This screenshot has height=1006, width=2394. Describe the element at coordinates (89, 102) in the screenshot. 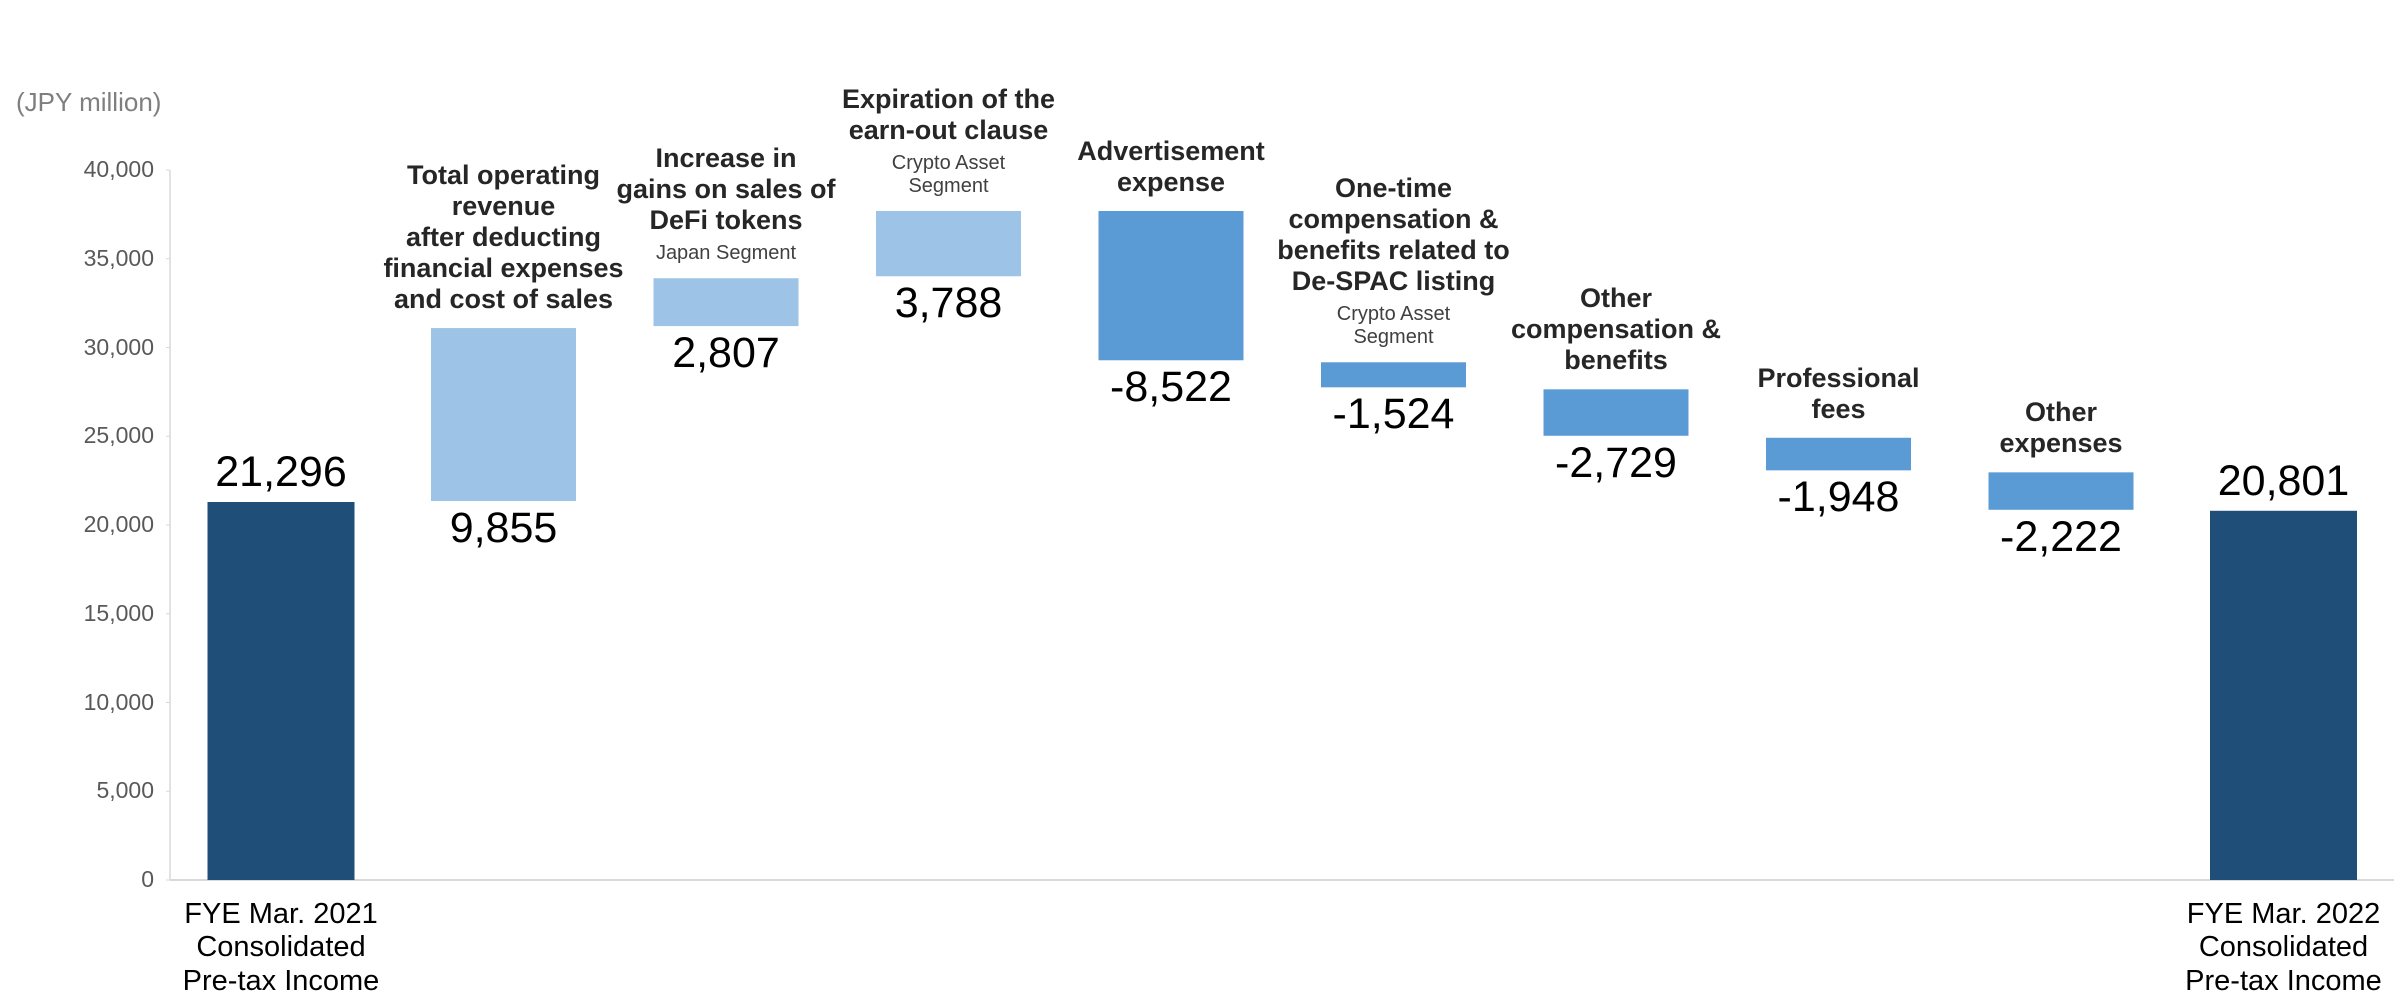

I see `y-axis-title: (JPY million)` at that location.